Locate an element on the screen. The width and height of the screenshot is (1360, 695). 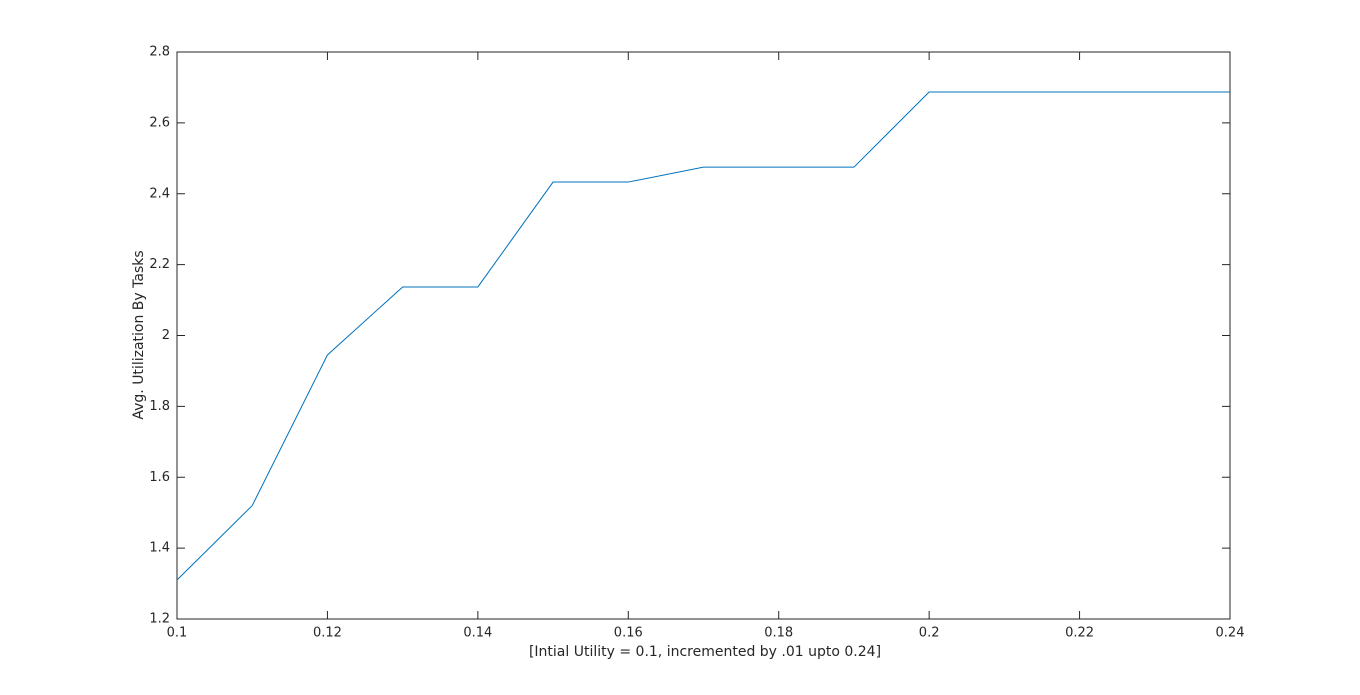
y-tick-label: 1.2 is located at coordinates (159, 619).